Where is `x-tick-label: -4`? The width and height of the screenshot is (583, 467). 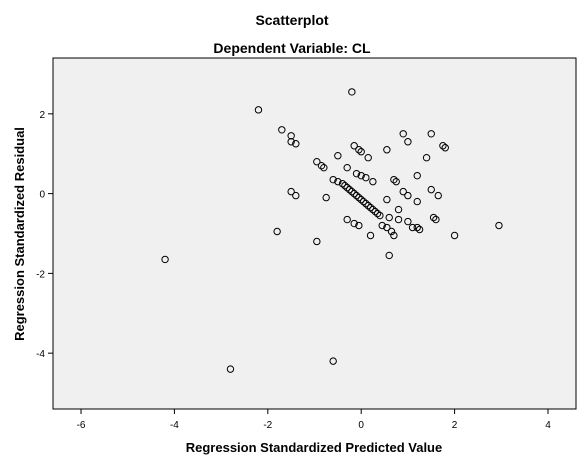 x-tick-label: -4 is located at coordinates (174, 425).